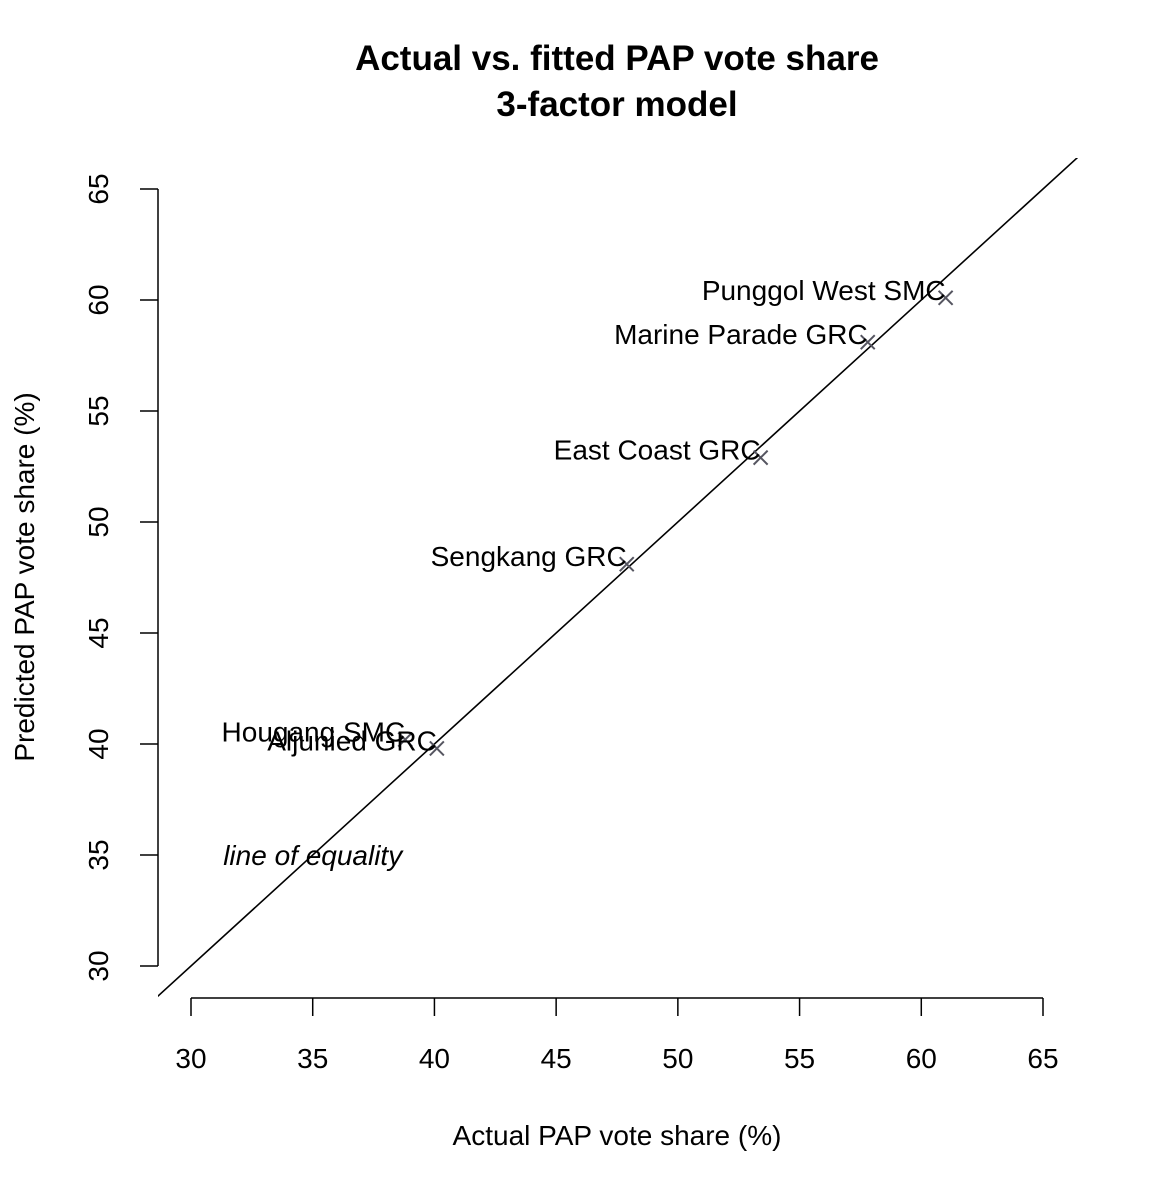 Image resolution: width=1158 pixels, height=1194 pixels. I want to click on y-tick-label: 60, so click(98, 299).